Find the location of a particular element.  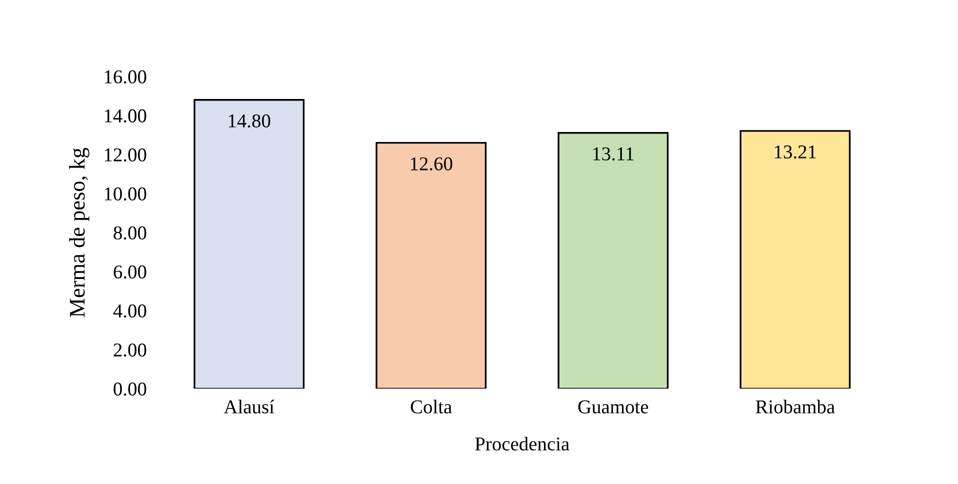

data-label: 13.11 is located at coordinates (613, 154).